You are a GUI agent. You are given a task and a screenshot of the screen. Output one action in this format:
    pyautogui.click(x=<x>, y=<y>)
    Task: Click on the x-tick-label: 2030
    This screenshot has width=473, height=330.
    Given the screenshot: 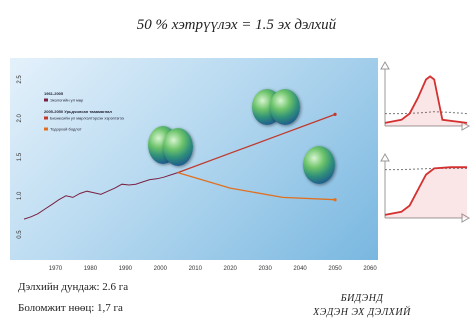 What is the action you would take?
    pyautogui.click(x=265, y=269)
    